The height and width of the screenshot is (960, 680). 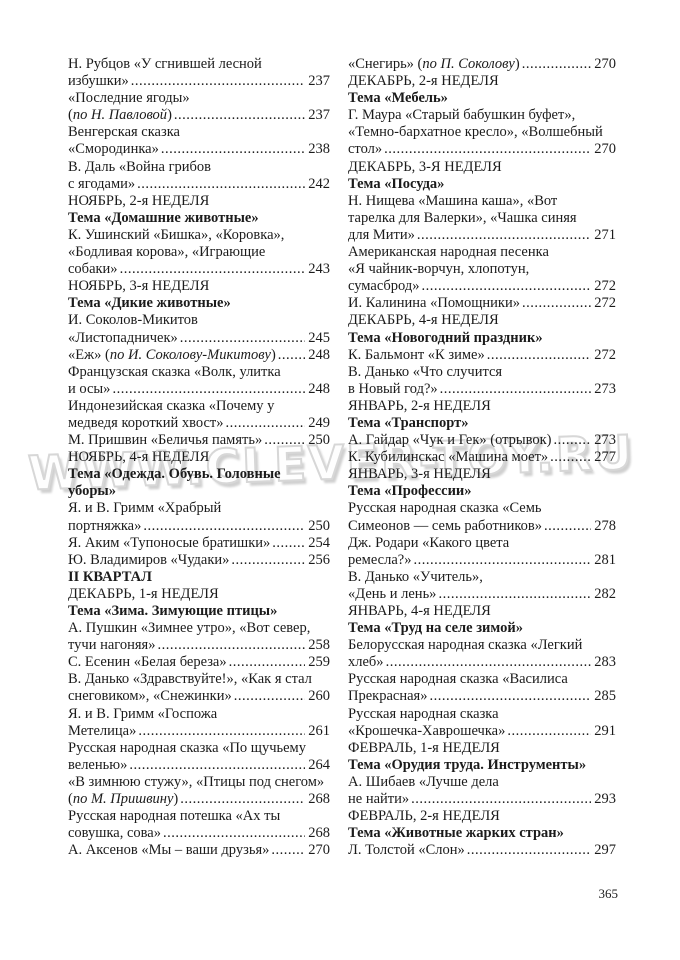 What do you see at coordinates (482, 252) in the screenshot?
I see `toc-line: Американская народная песенка` at bounding box center [482, 252].